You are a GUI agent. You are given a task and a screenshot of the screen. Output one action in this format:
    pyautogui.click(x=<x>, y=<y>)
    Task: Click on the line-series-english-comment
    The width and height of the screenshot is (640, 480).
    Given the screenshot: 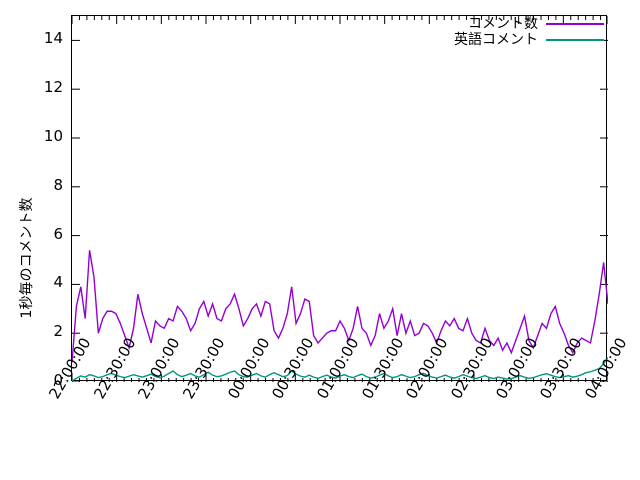 What is the action you would take?
    pyautogui.click(x=340, y=369)
    